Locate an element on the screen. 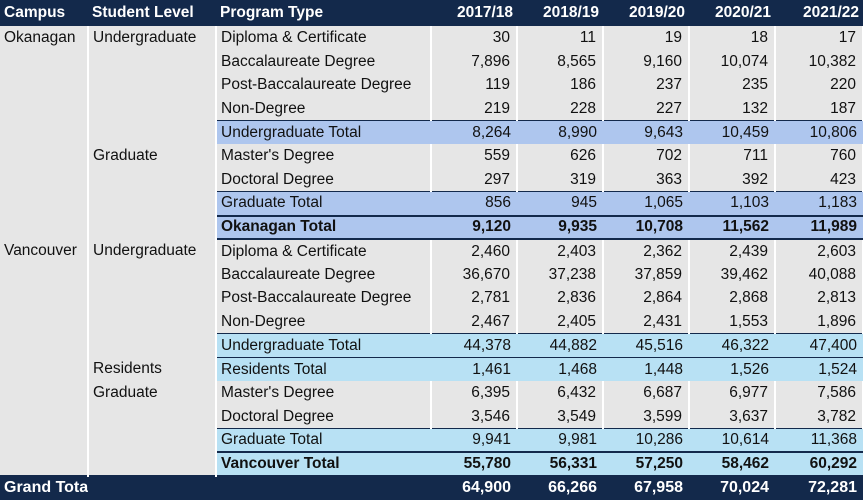 The image size is (863, 501). table-row: Graduate Master's Degree 559 626 702 711 760 is located at coordinates (431, 156).